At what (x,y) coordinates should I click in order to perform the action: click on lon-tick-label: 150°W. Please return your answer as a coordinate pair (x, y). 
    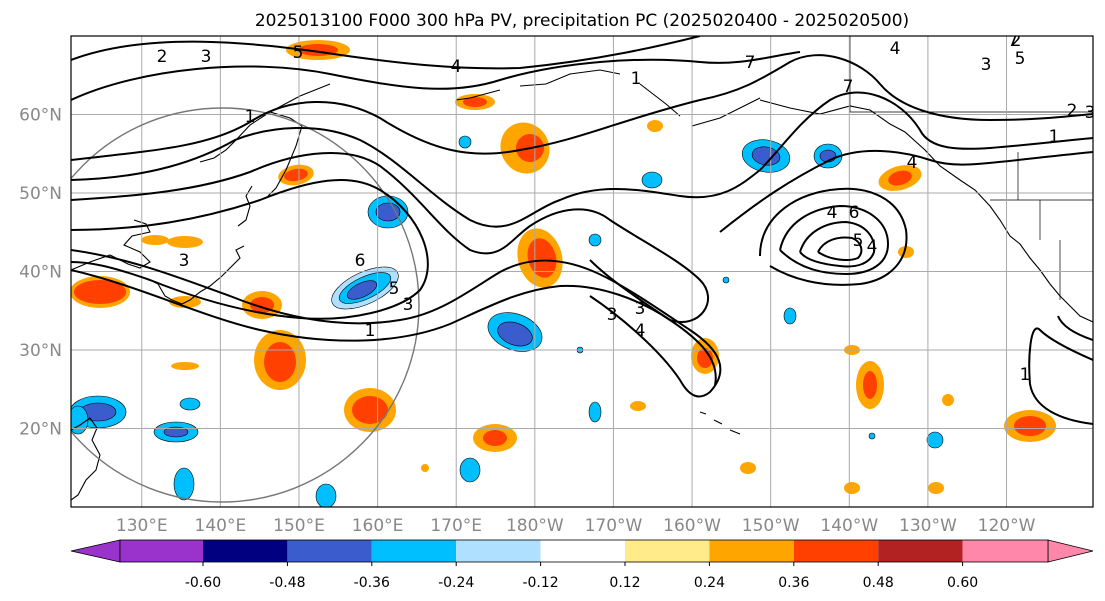
    Looking at the image, I should click on (771, 526).